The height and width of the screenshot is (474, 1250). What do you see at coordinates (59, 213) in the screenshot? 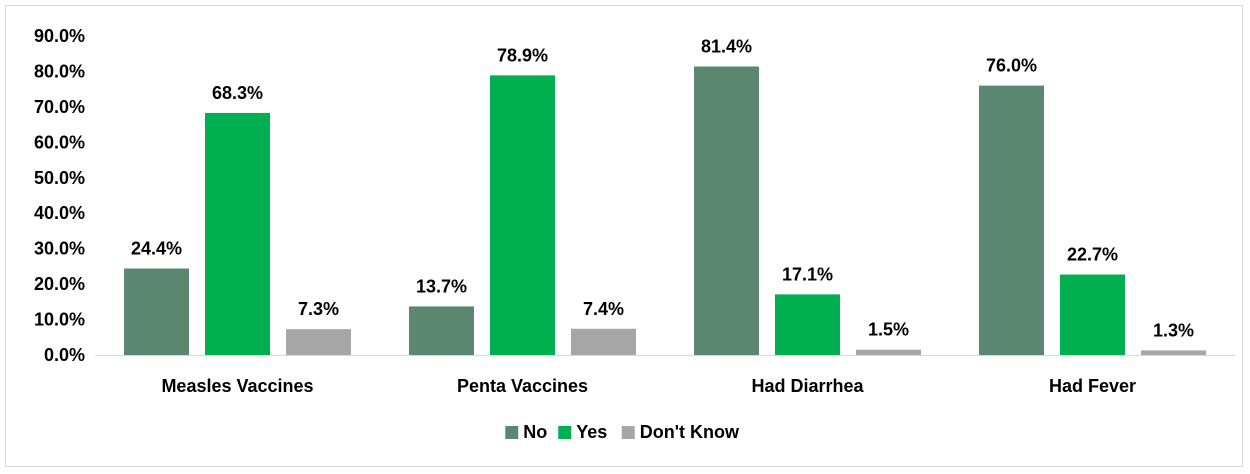
I see `y-tick-label: 40.0%` at bounding box center [59, 213].